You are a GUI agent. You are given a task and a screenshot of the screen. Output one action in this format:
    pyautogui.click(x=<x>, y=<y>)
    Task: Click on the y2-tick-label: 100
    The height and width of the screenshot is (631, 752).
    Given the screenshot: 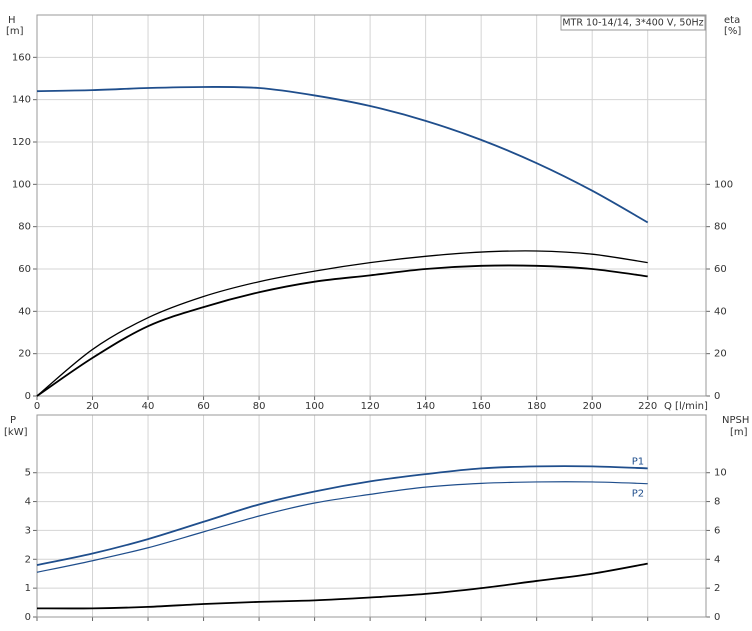 What is the action you would take?
    pyautogui.click(x=723, y=184)
    